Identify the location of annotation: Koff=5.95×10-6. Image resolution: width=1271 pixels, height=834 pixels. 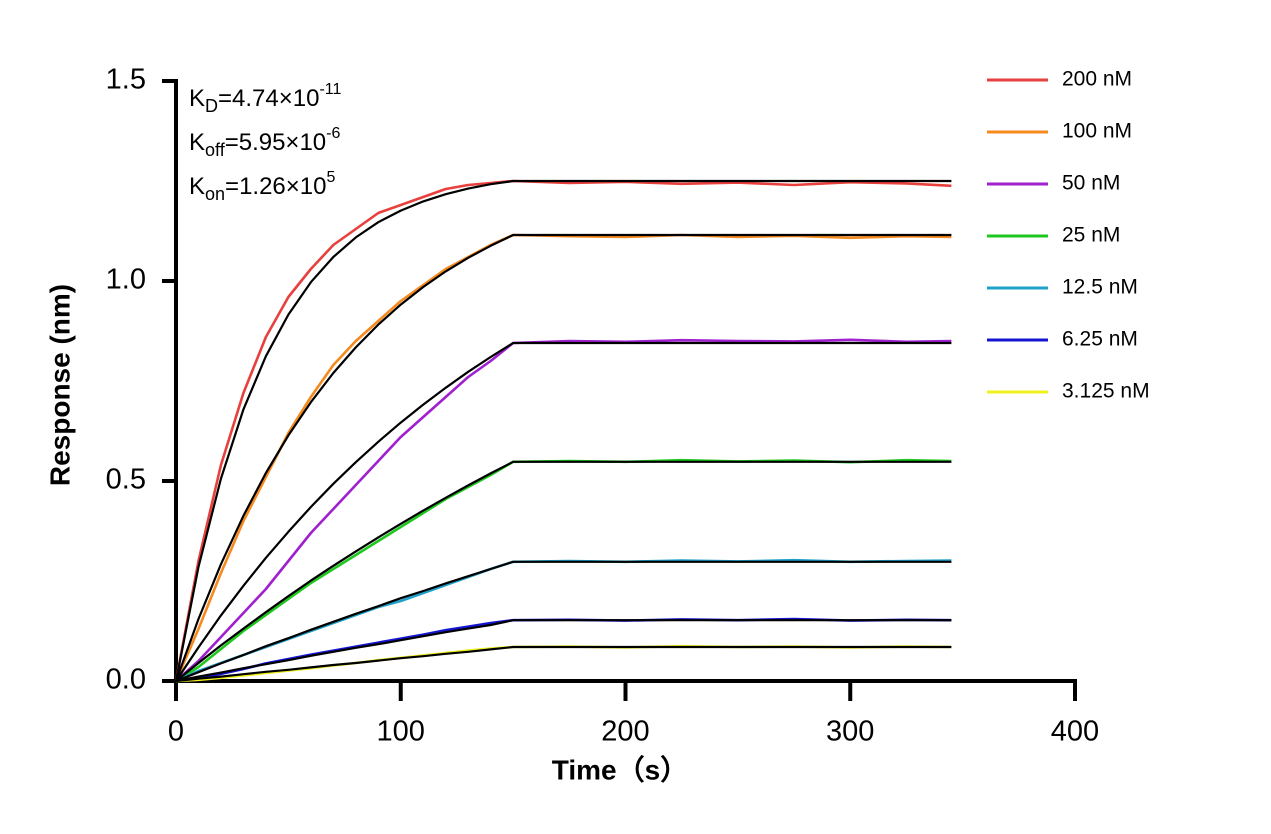
(264, 142).